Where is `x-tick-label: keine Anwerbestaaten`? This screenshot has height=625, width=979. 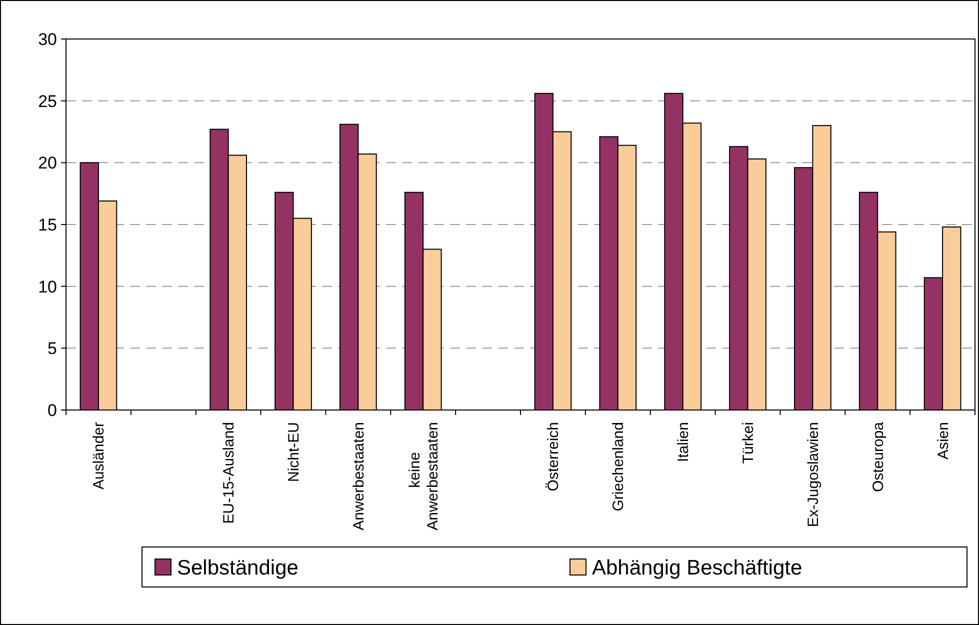
x-tick-label: keine Anwerbestaaten is located at coordinates (424, 476).